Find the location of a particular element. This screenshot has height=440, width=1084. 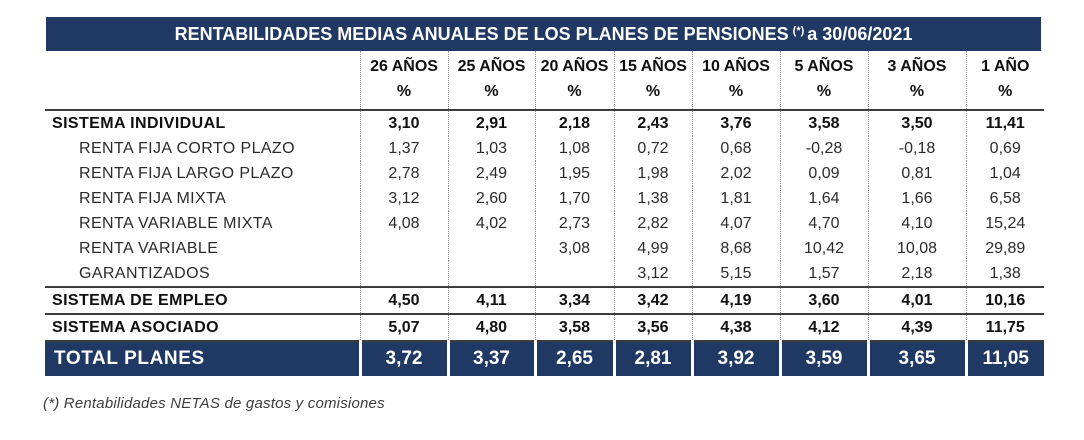

value-cell: 1,08 is located at coordinates (574, 148).